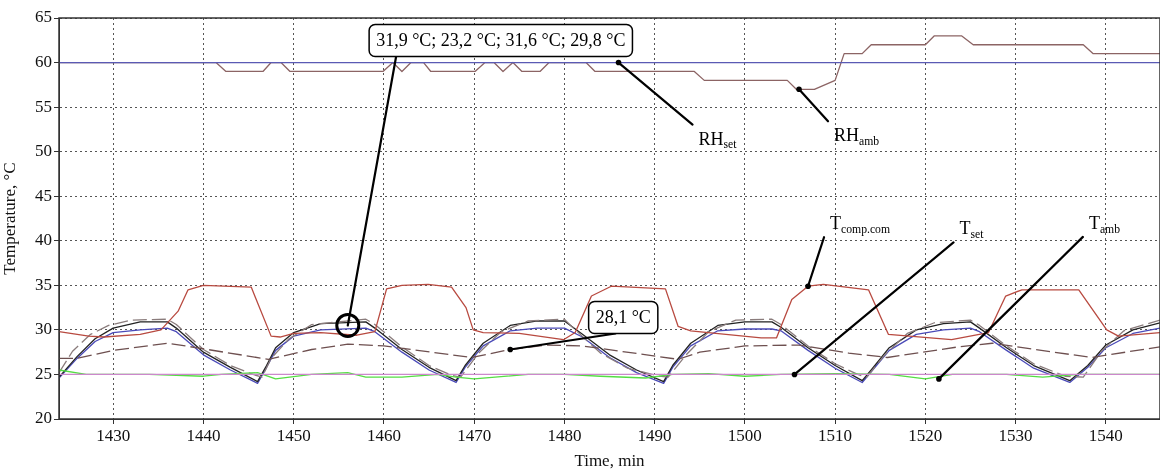 This screenshot has width=1160, height=472. I want to click on x-tick-label: 1530, so click(1015, 435).